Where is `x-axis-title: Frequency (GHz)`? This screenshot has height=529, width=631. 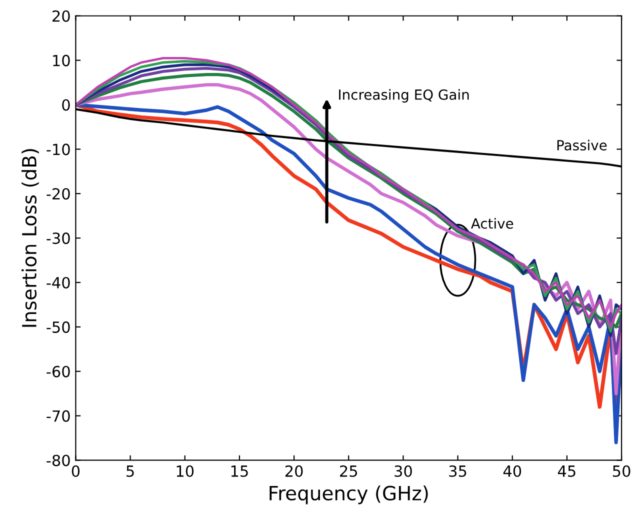
x-axis-title: Frequency (GHz) is located at coordinates (349, 494).